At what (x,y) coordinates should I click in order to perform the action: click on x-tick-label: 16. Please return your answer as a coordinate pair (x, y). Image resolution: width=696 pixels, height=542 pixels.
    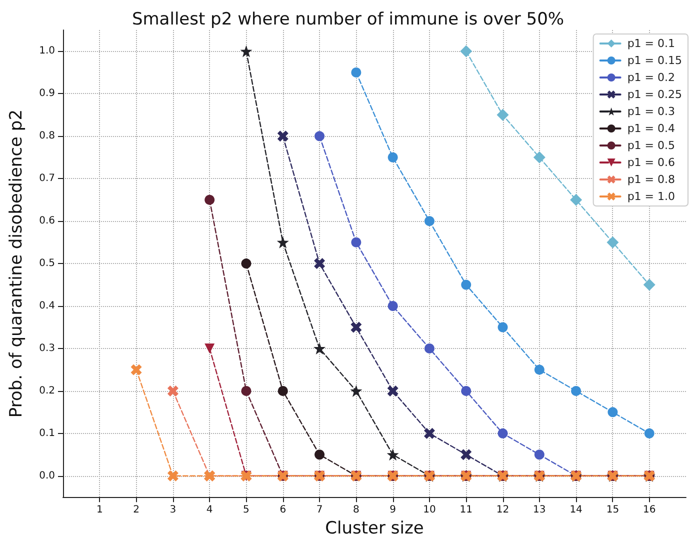
    Looking at the image, I should click on (649, 510).